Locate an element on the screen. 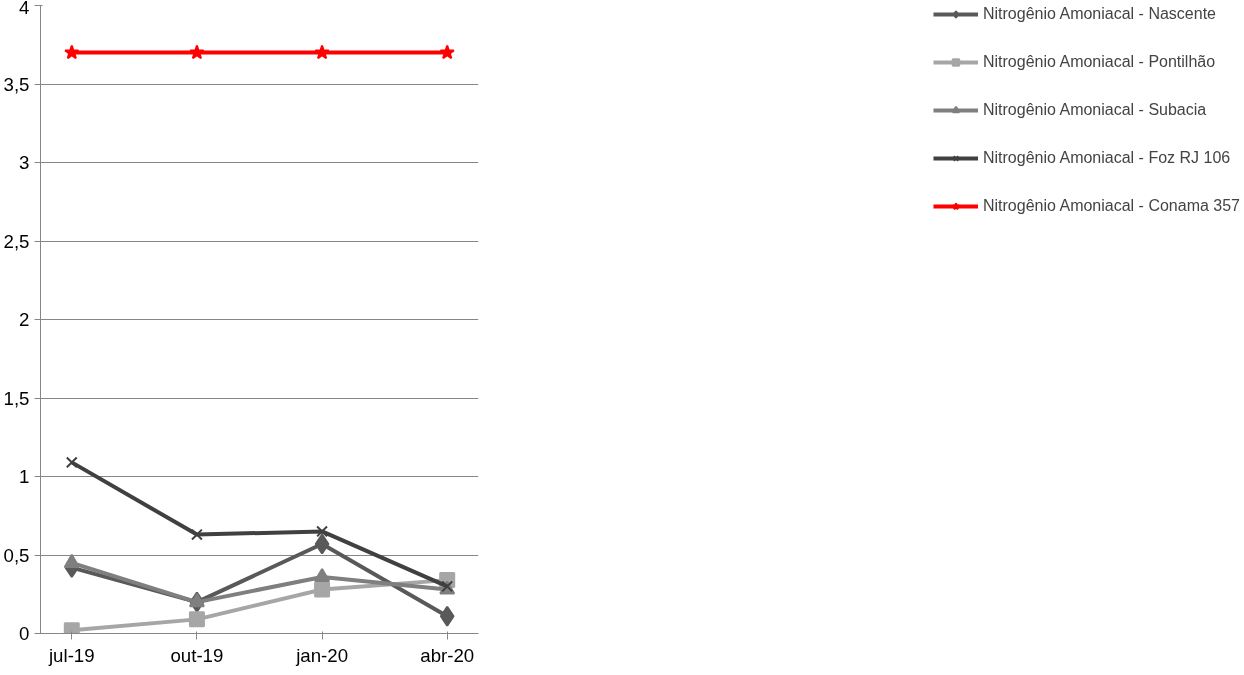 This screenshot has height=675, width=1244. y-tick-label: 2,5 is located at coordinates (16, 241).